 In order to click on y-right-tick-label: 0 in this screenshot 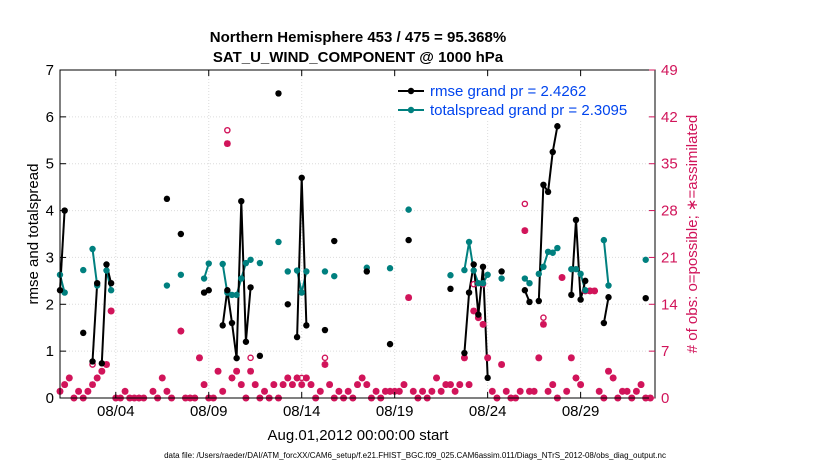, I will do `click(665, 398)`.